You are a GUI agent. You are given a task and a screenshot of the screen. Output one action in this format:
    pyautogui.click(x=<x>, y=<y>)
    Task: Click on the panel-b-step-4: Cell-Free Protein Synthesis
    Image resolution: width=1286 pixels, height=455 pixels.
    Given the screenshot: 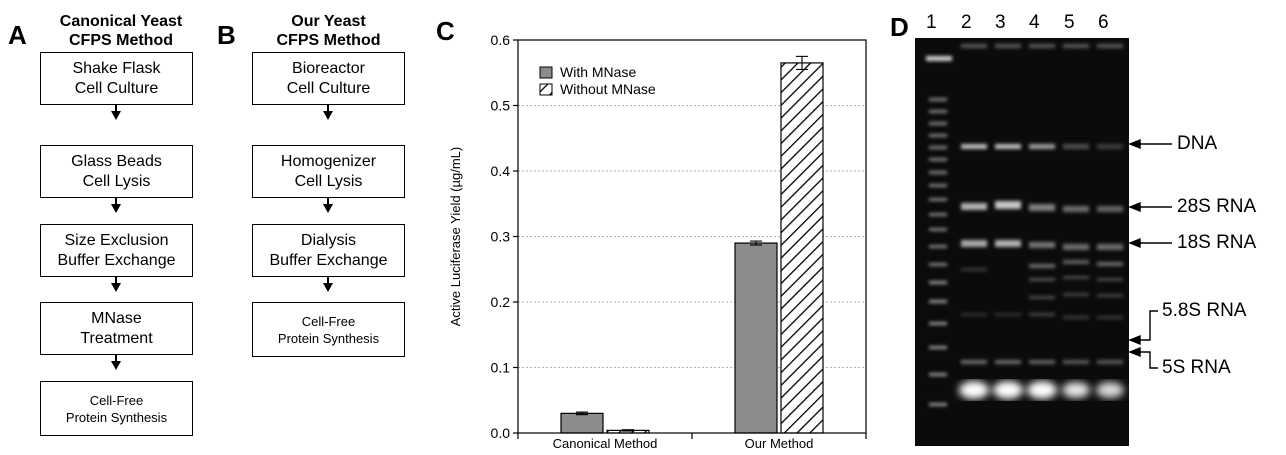 What is the action you would take?
    pyautogui.click(x=328, y=329)
    